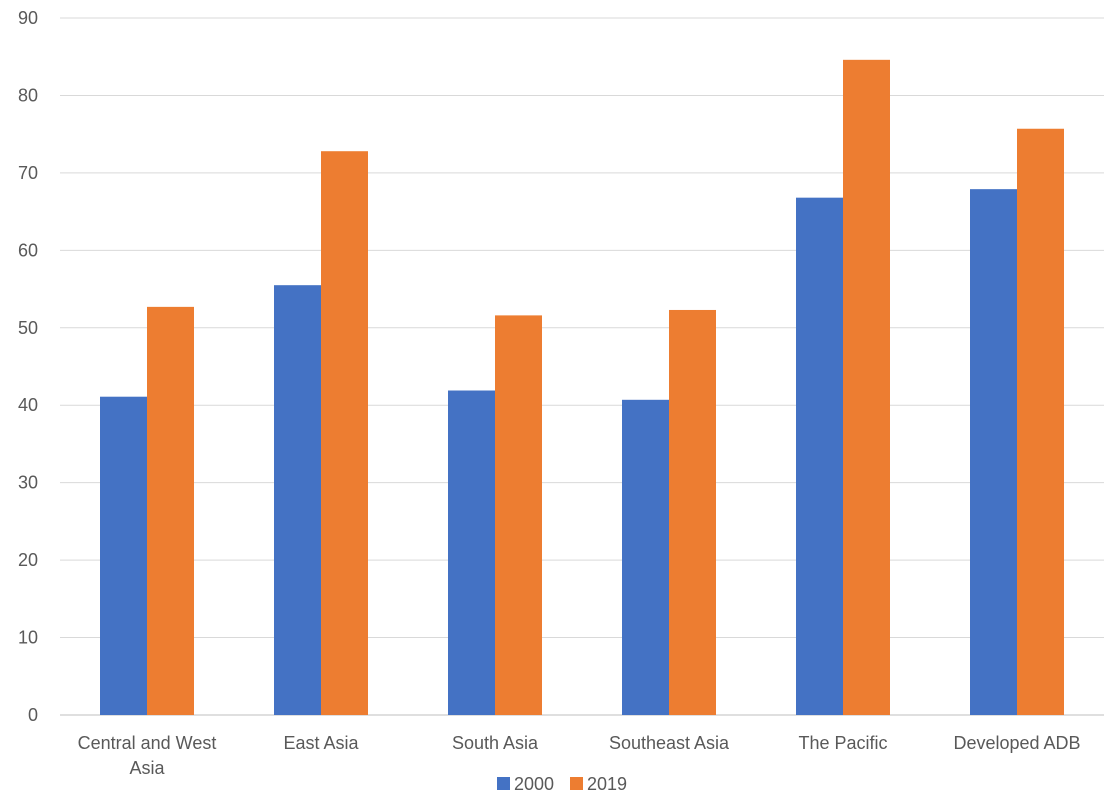  I want to click on legend-label: 2000, so click(534, 784).